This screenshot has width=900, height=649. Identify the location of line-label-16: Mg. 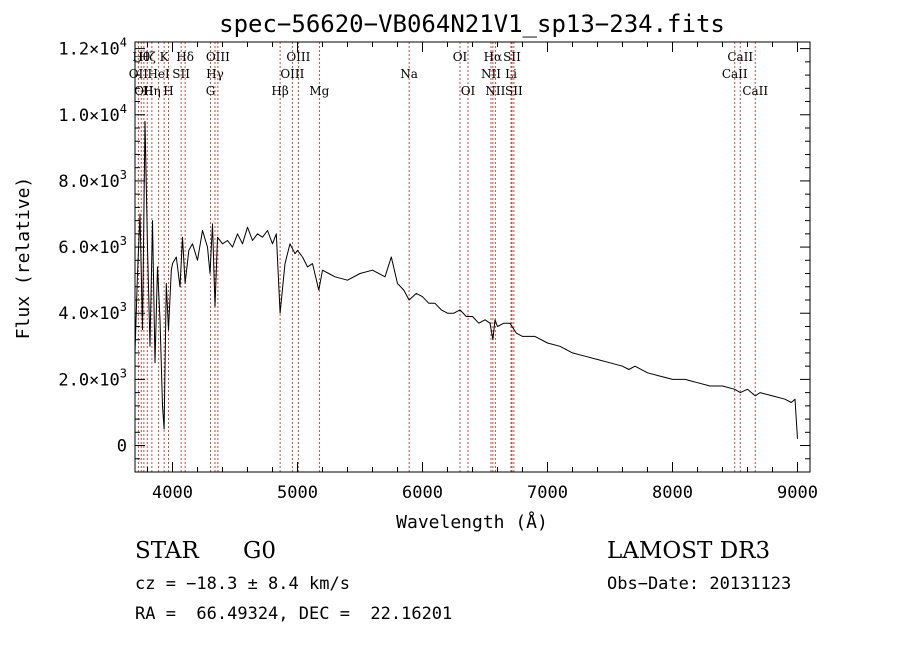
(319, 91).